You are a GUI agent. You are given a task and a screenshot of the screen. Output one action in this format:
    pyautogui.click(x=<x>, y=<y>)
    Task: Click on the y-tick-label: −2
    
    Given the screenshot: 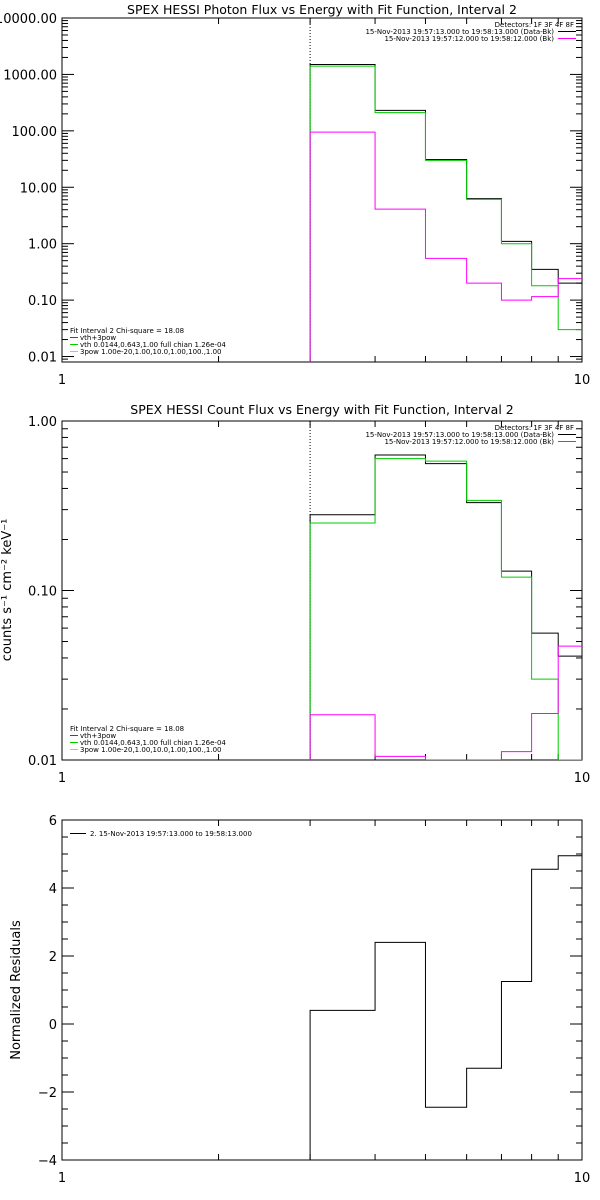 What is the action you would take?
    pyautogui.click(x=47, y=1093)
    